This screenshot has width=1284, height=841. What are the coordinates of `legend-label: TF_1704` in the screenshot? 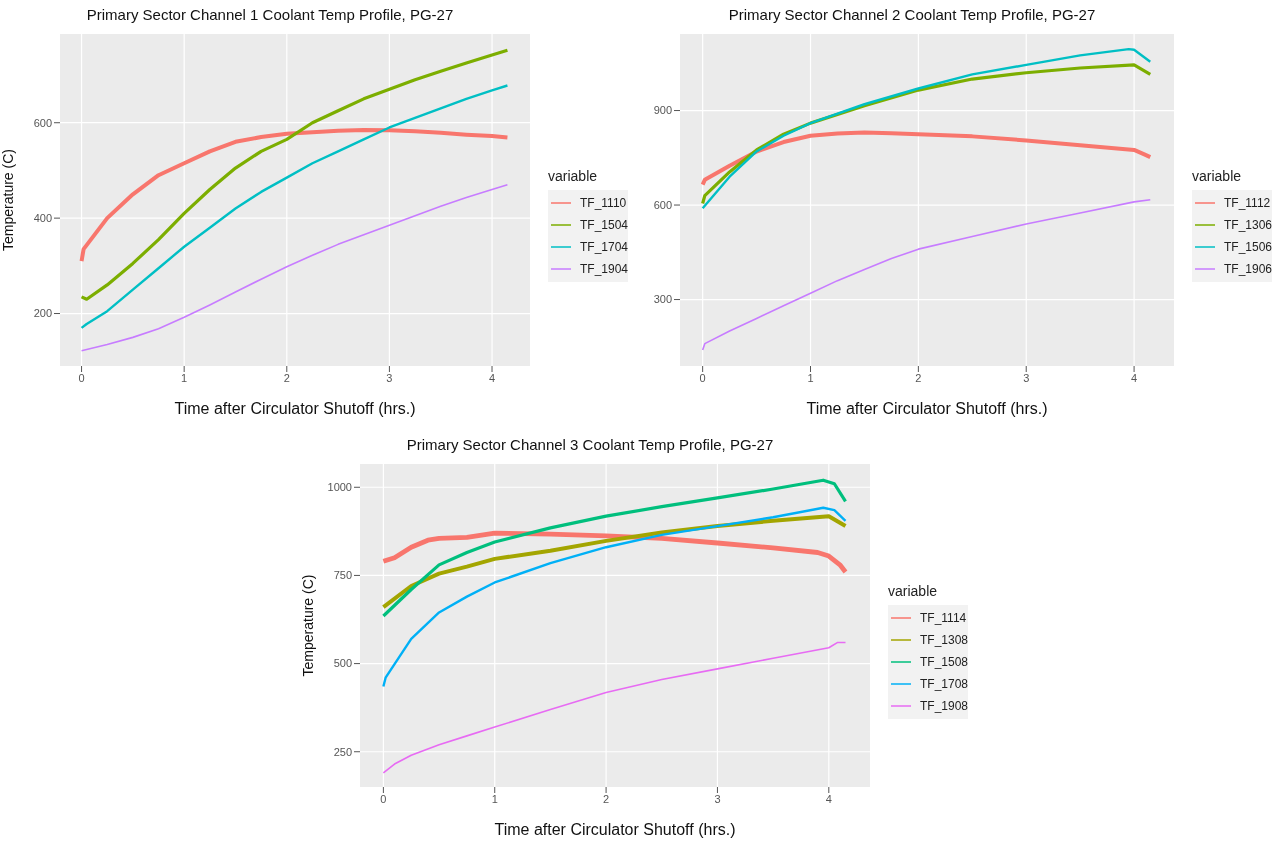 It's located at (604, 247).